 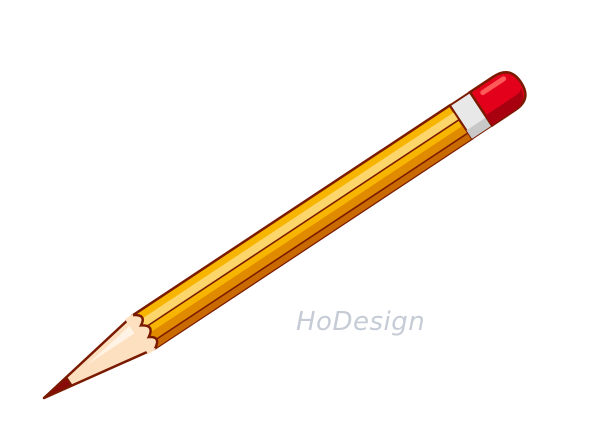 What do you see at coordinates (145, 331) in the screenshot?
I see `pencil-sharpened-outline` at bounding box center [145, 331].